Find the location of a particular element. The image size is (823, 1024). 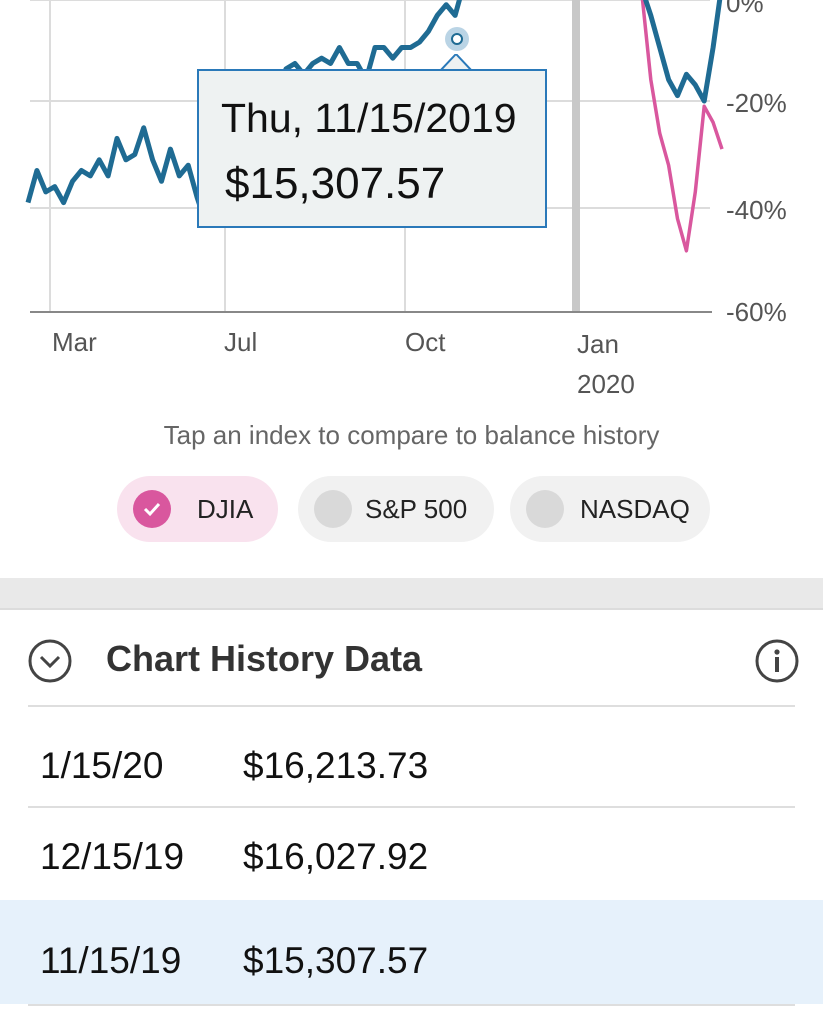

history-row: 1/15/20 $16,213.73 is located at coordinates (411, 757).